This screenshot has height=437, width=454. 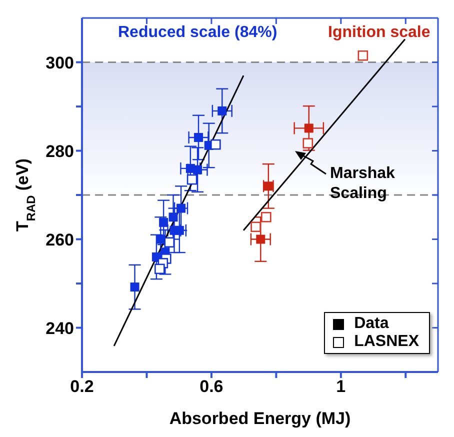 I want to click on x-tick-label: 0.2, so click(x=82, y=386).